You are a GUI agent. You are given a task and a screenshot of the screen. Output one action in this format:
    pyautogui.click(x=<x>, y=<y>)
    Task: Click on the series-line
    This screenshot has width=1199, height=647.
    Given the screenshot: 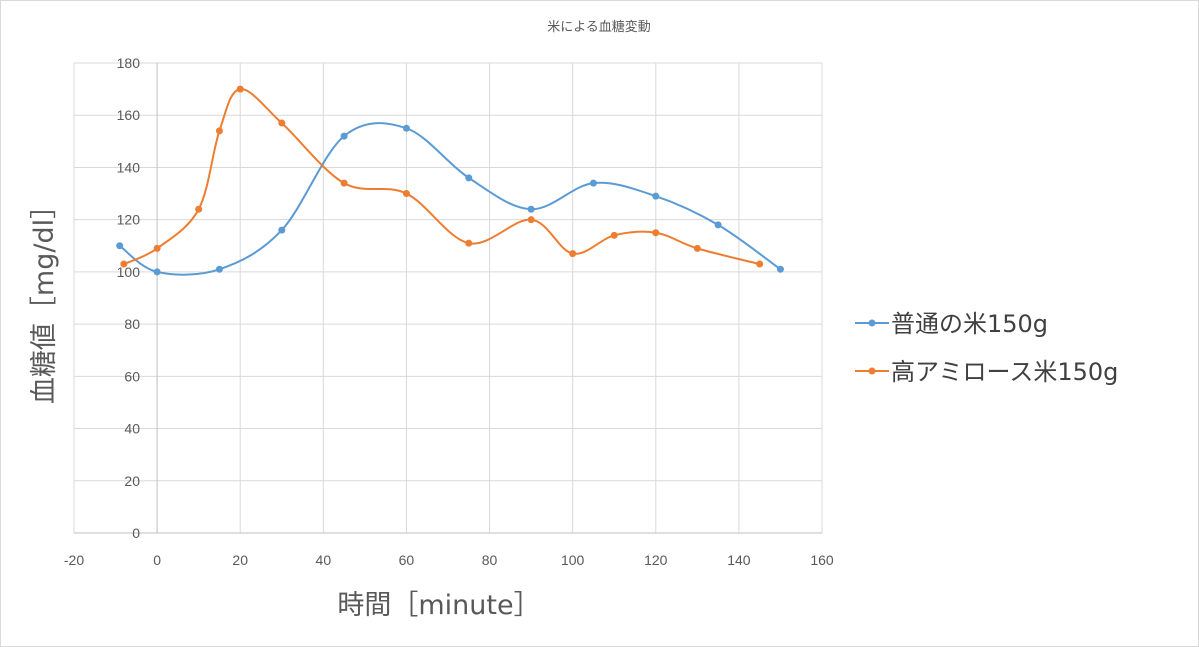 What is the action you would take?
    pyautogui.click(x=450, y=199)
    